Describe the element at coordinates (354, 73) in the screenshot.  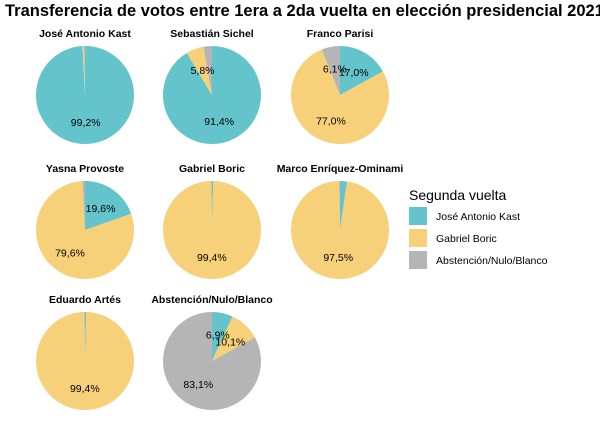
I see `data-label: 17,0%` at that location.